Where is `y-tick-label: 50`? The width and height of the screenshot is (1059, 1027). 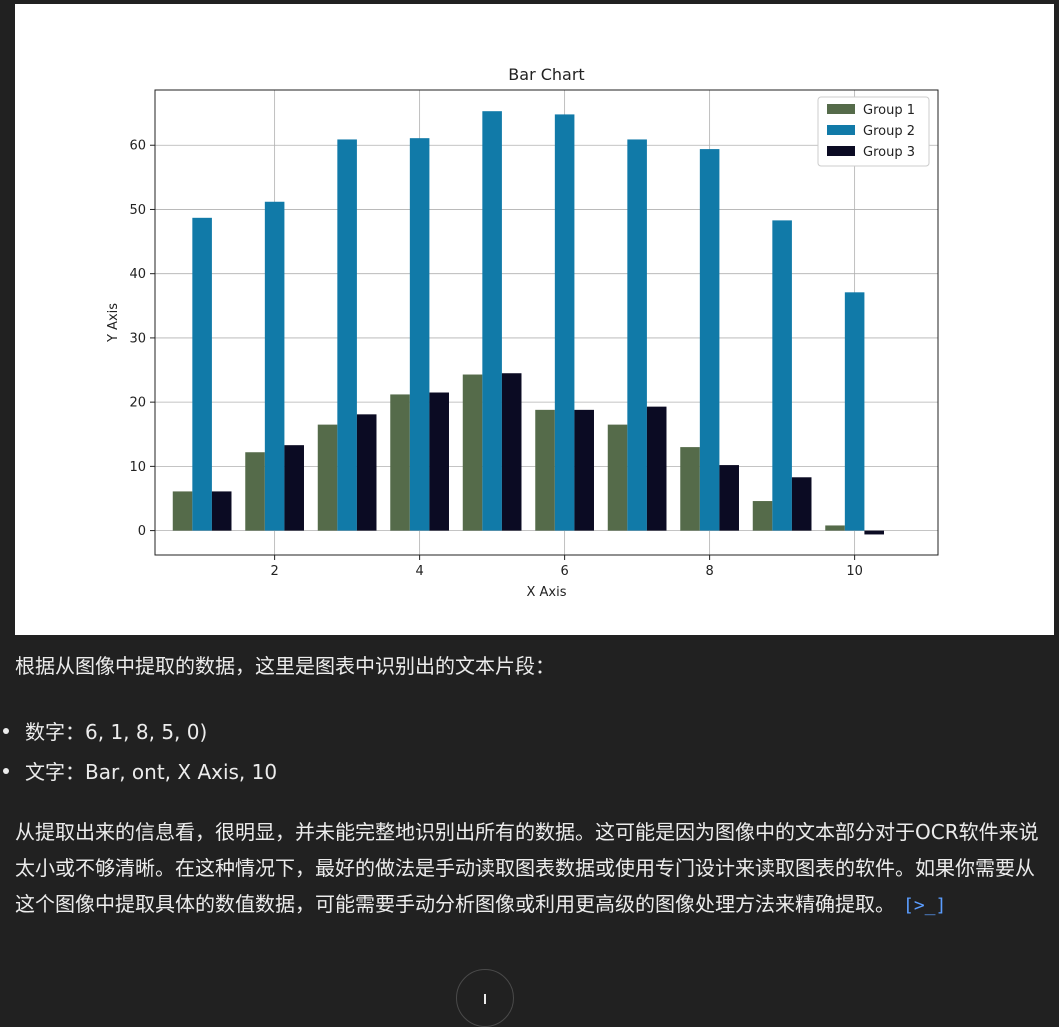
y-tick-label: 50 is located at coordinates (137, 210).